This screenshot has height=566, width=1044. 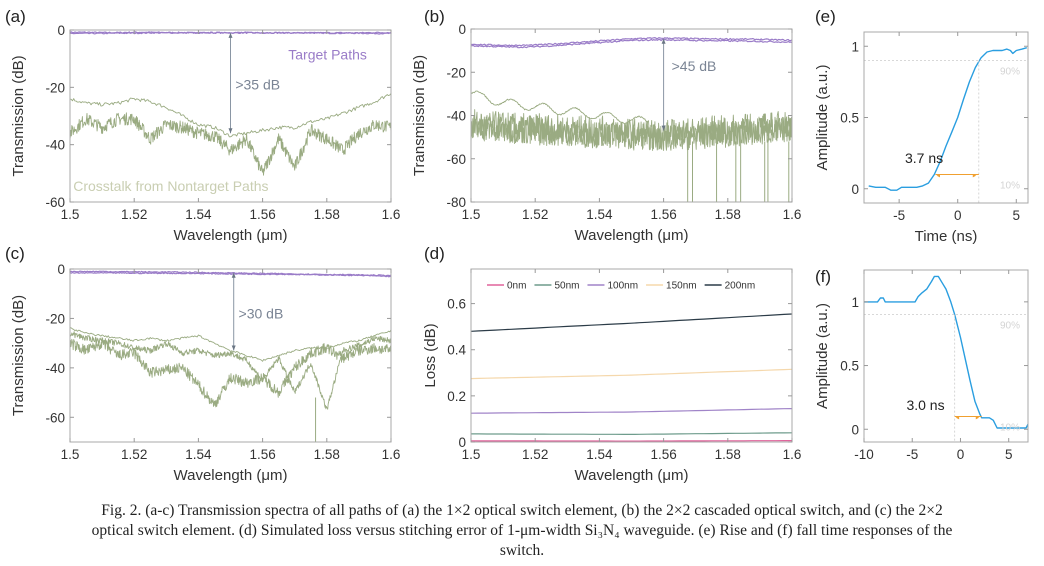 What do you see at coordinates (522, 550) in the screenshot?
I see `caption-line-3: switch.` at bounding box center [522, 550].